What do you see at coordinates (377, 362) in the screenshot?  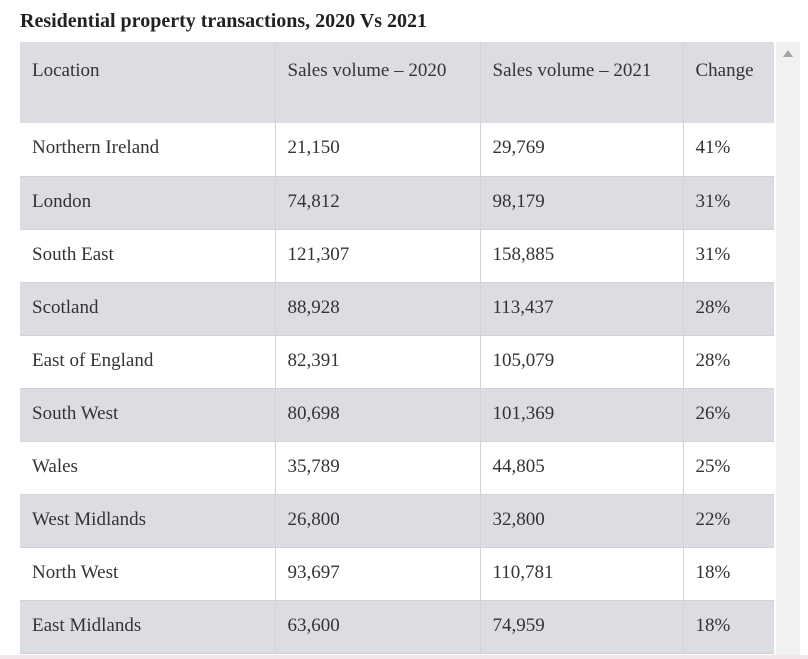 I see `cell-sales-2020: 82,391` at bounding box center [377, 362].